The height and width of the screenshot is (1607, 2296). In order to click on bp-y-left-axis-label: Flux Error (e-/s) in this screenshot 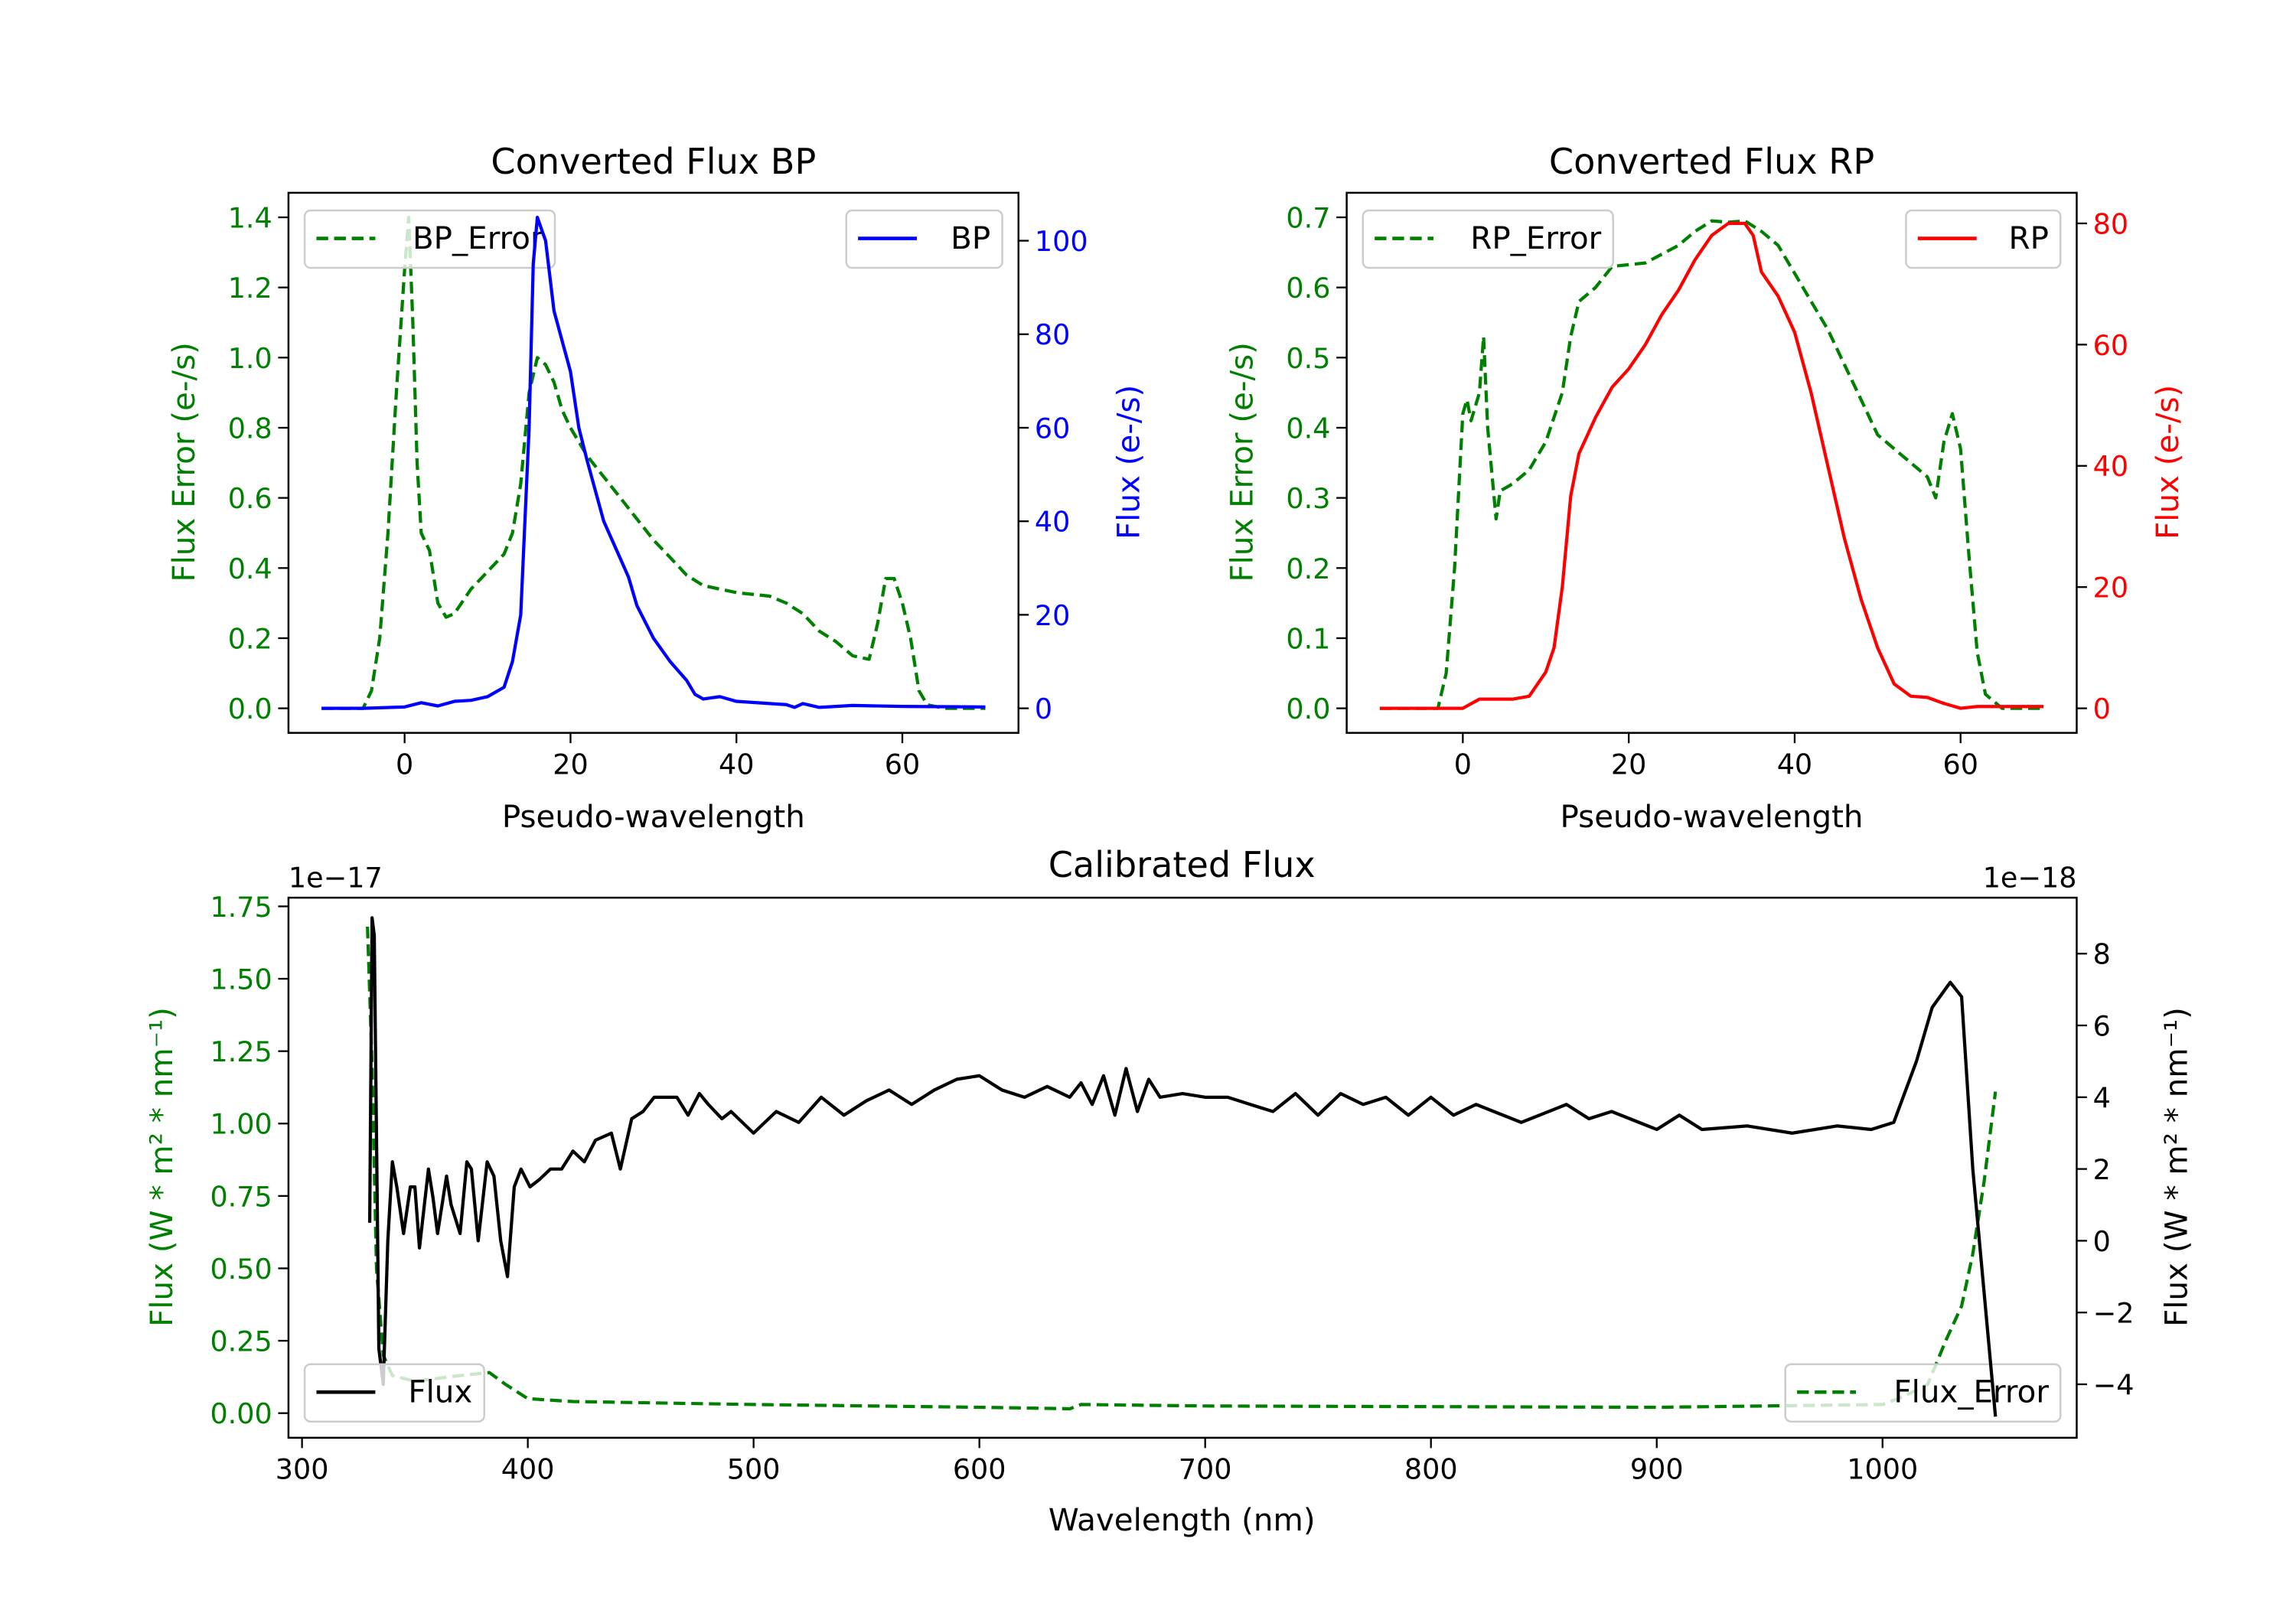, I will do `click(184, 462)`.